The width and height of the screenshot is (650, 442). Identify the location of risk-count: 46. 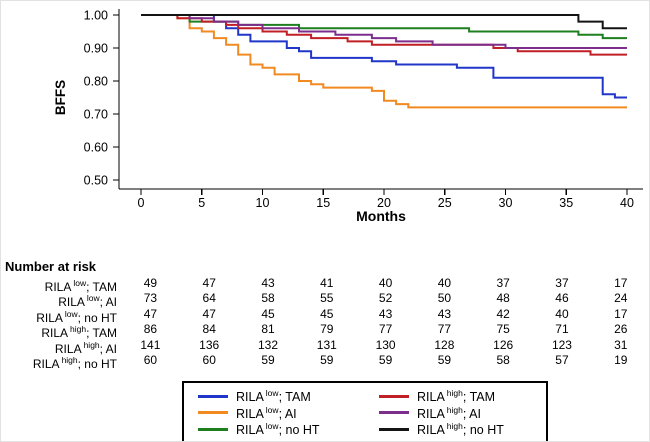
(562, 298).